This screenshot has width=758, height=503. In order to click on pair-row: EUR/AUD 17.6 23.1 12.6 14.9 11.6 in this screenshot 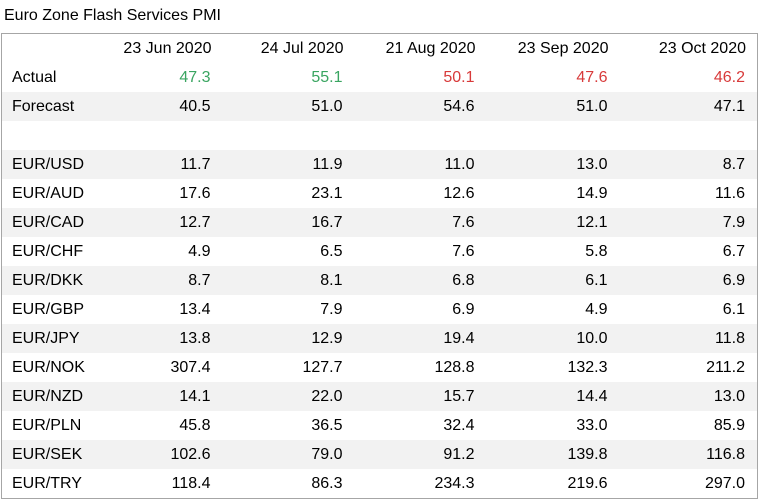, I will do `click(380, 193)`.